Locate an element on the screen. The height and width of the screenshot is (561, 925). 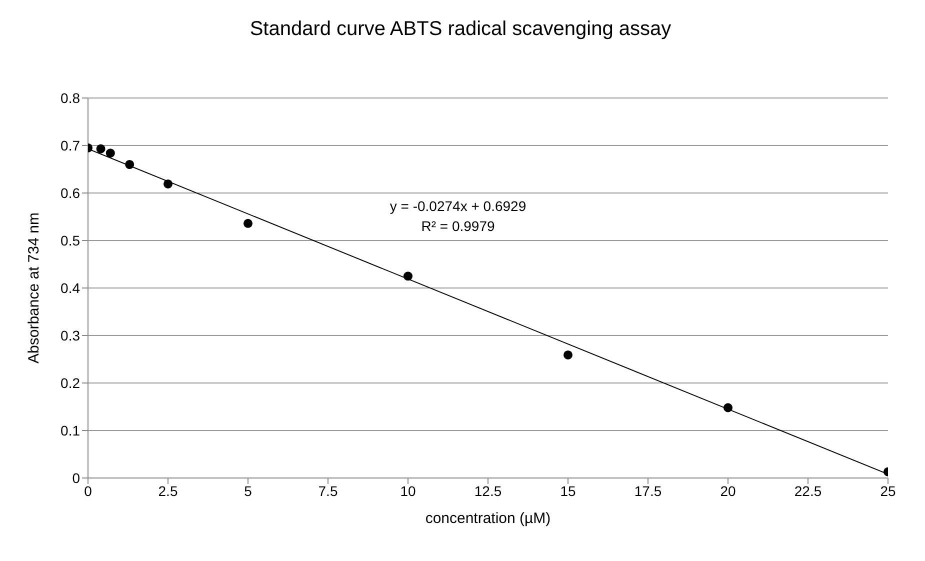
x-tick-label: 20 is located at coordinates (728, 490).